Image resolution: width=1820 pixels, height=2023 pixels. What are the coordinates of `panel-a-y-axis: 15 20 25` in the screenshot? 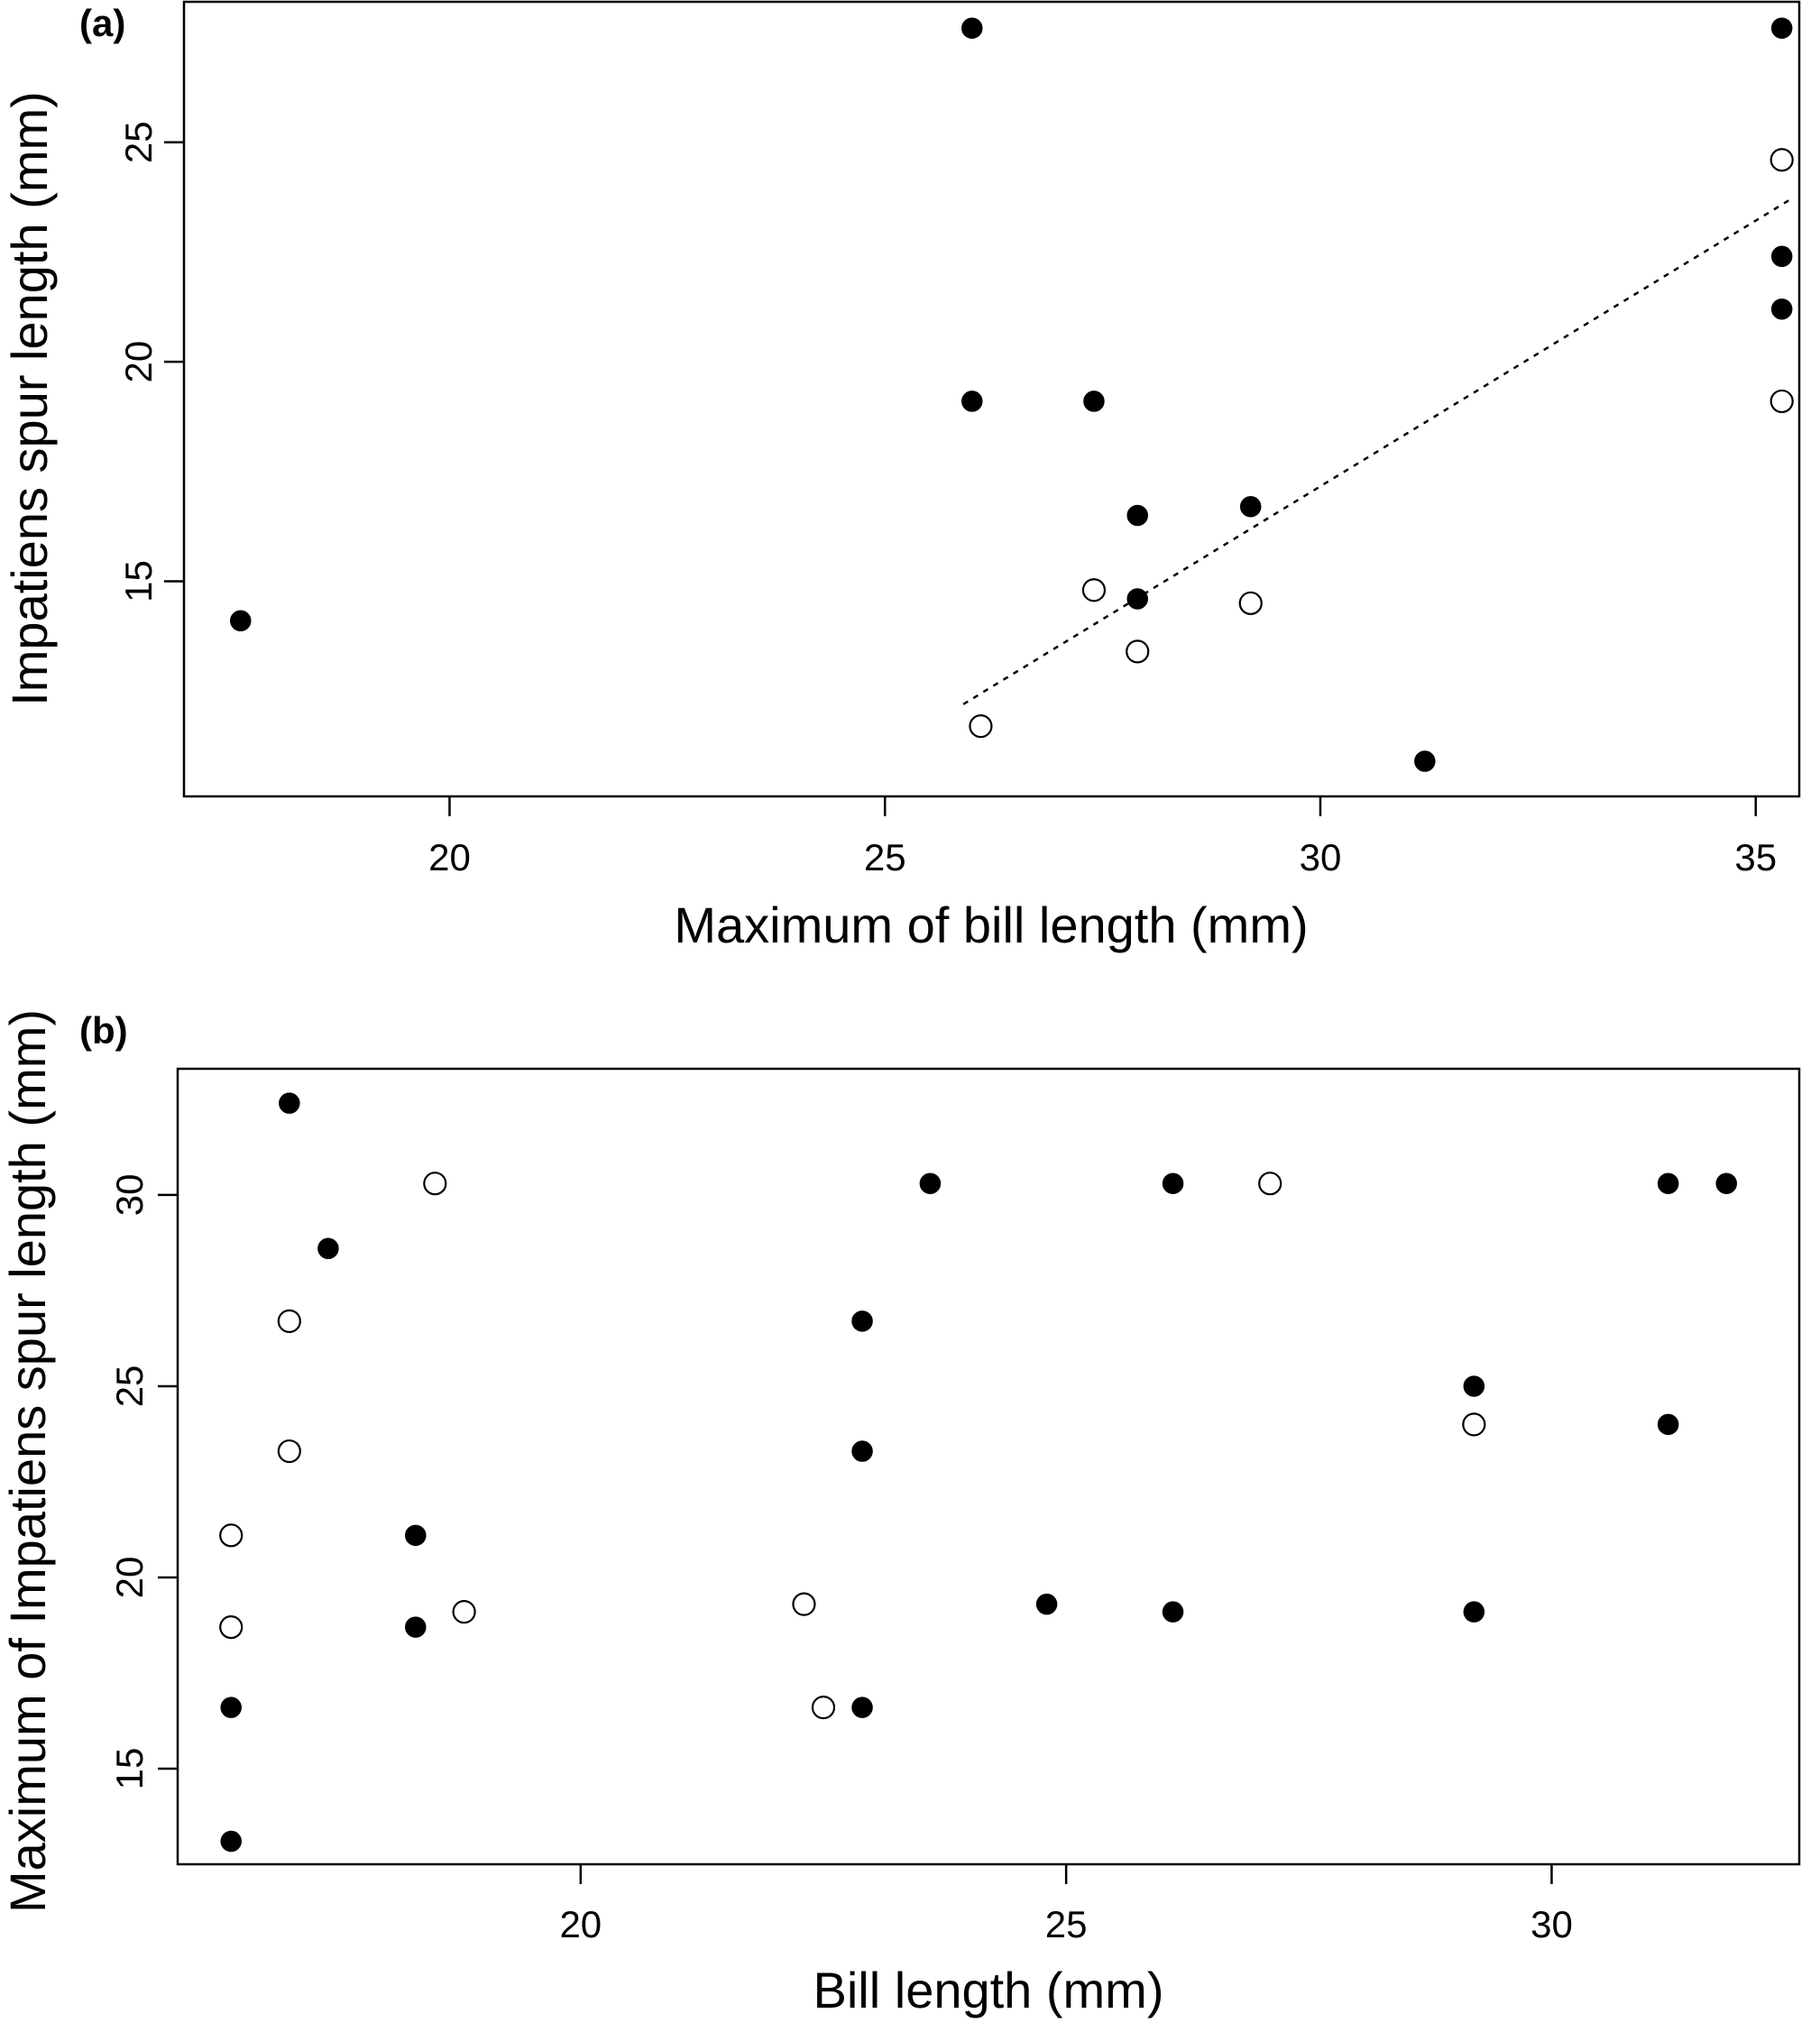 It's located at (150, 361).